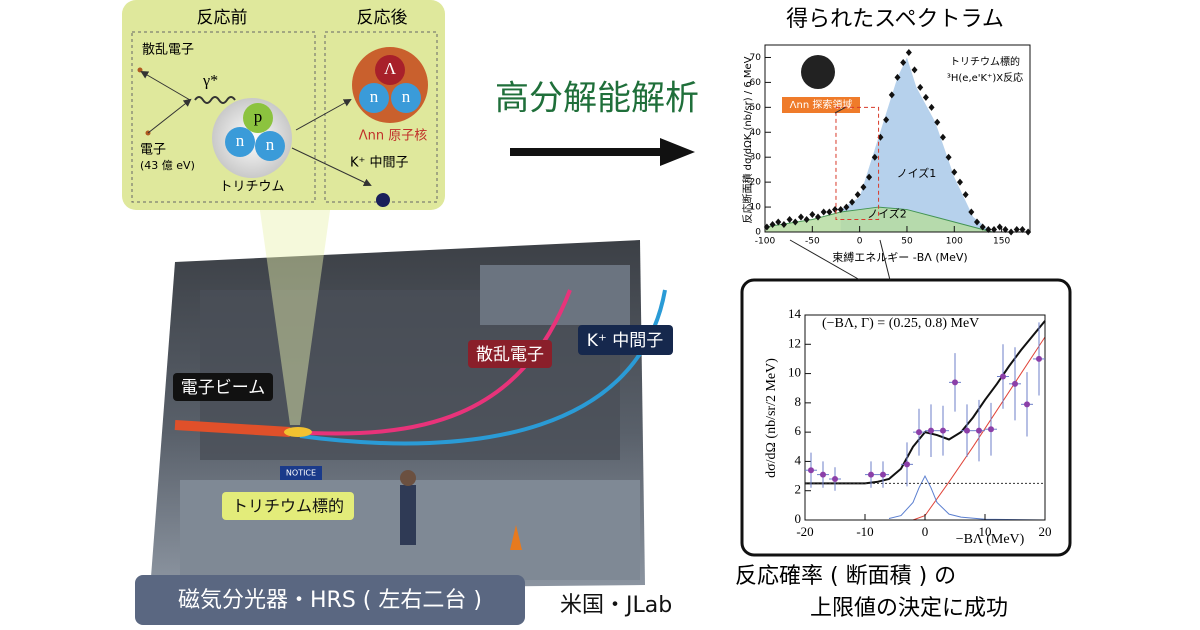 The height and width of the screenshot is (630, 1200). Describe the element at coordinates (222, 18) in the screenshot. I see `section-title: 反応前` at that location.